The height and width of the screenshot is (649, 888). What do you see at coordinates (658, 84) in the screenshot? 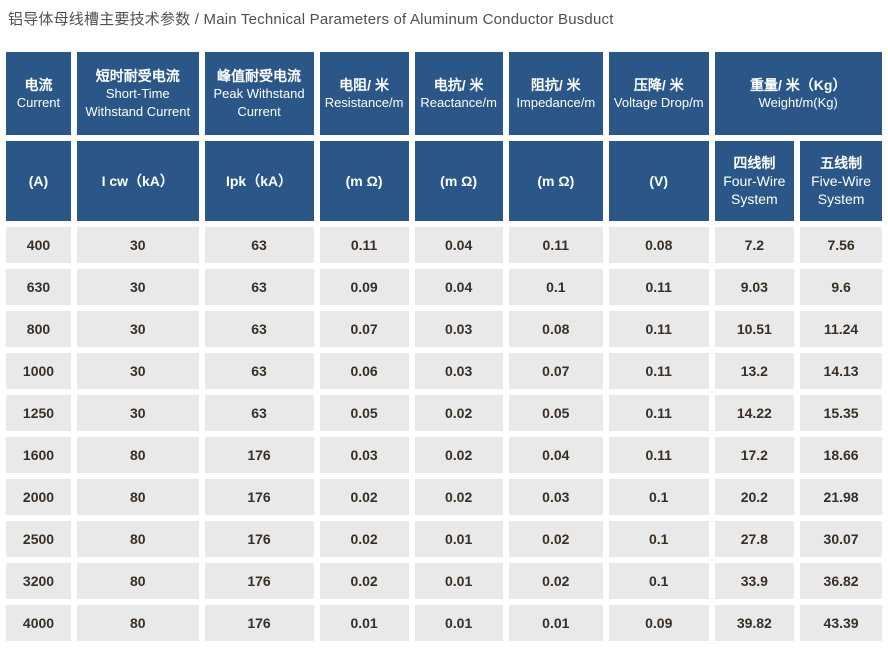
I see `header-voltage-drop-zh: 压降/ 米` at bounding box center [658, 84].